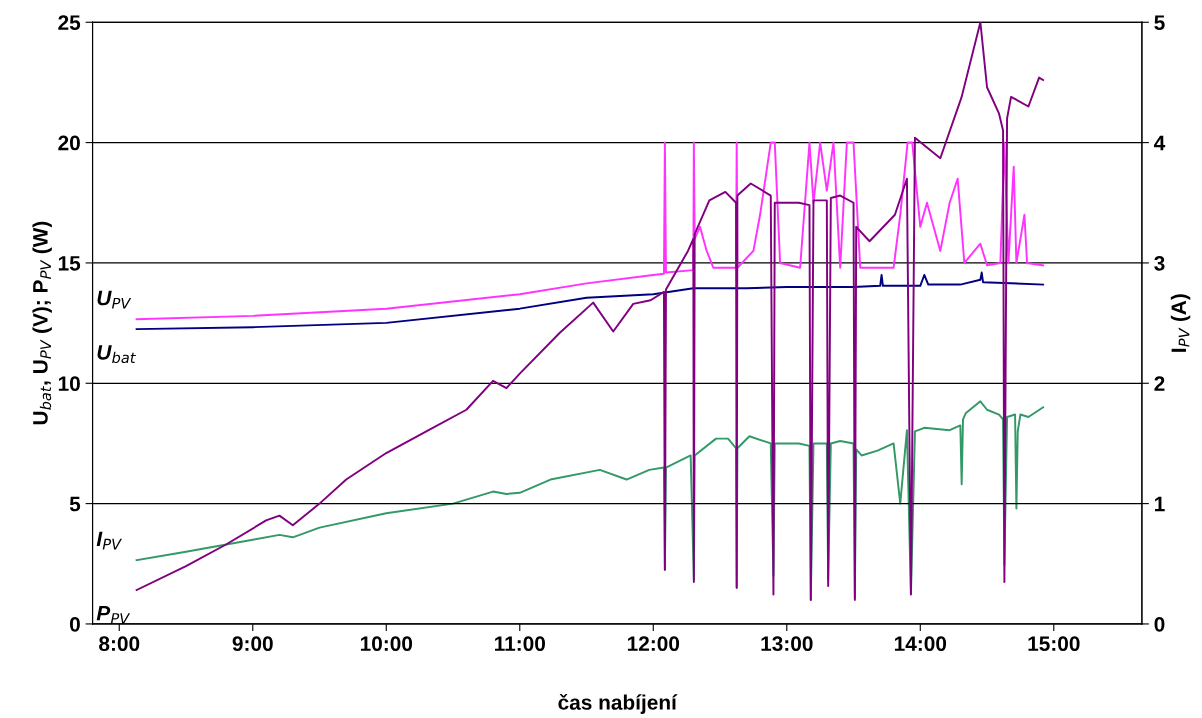 The width and height of the screenshot is (1202, 718). Describe the element at coordinates (1160, 143) in the screenshot. I see `y2-tick-label: 4` at that location.